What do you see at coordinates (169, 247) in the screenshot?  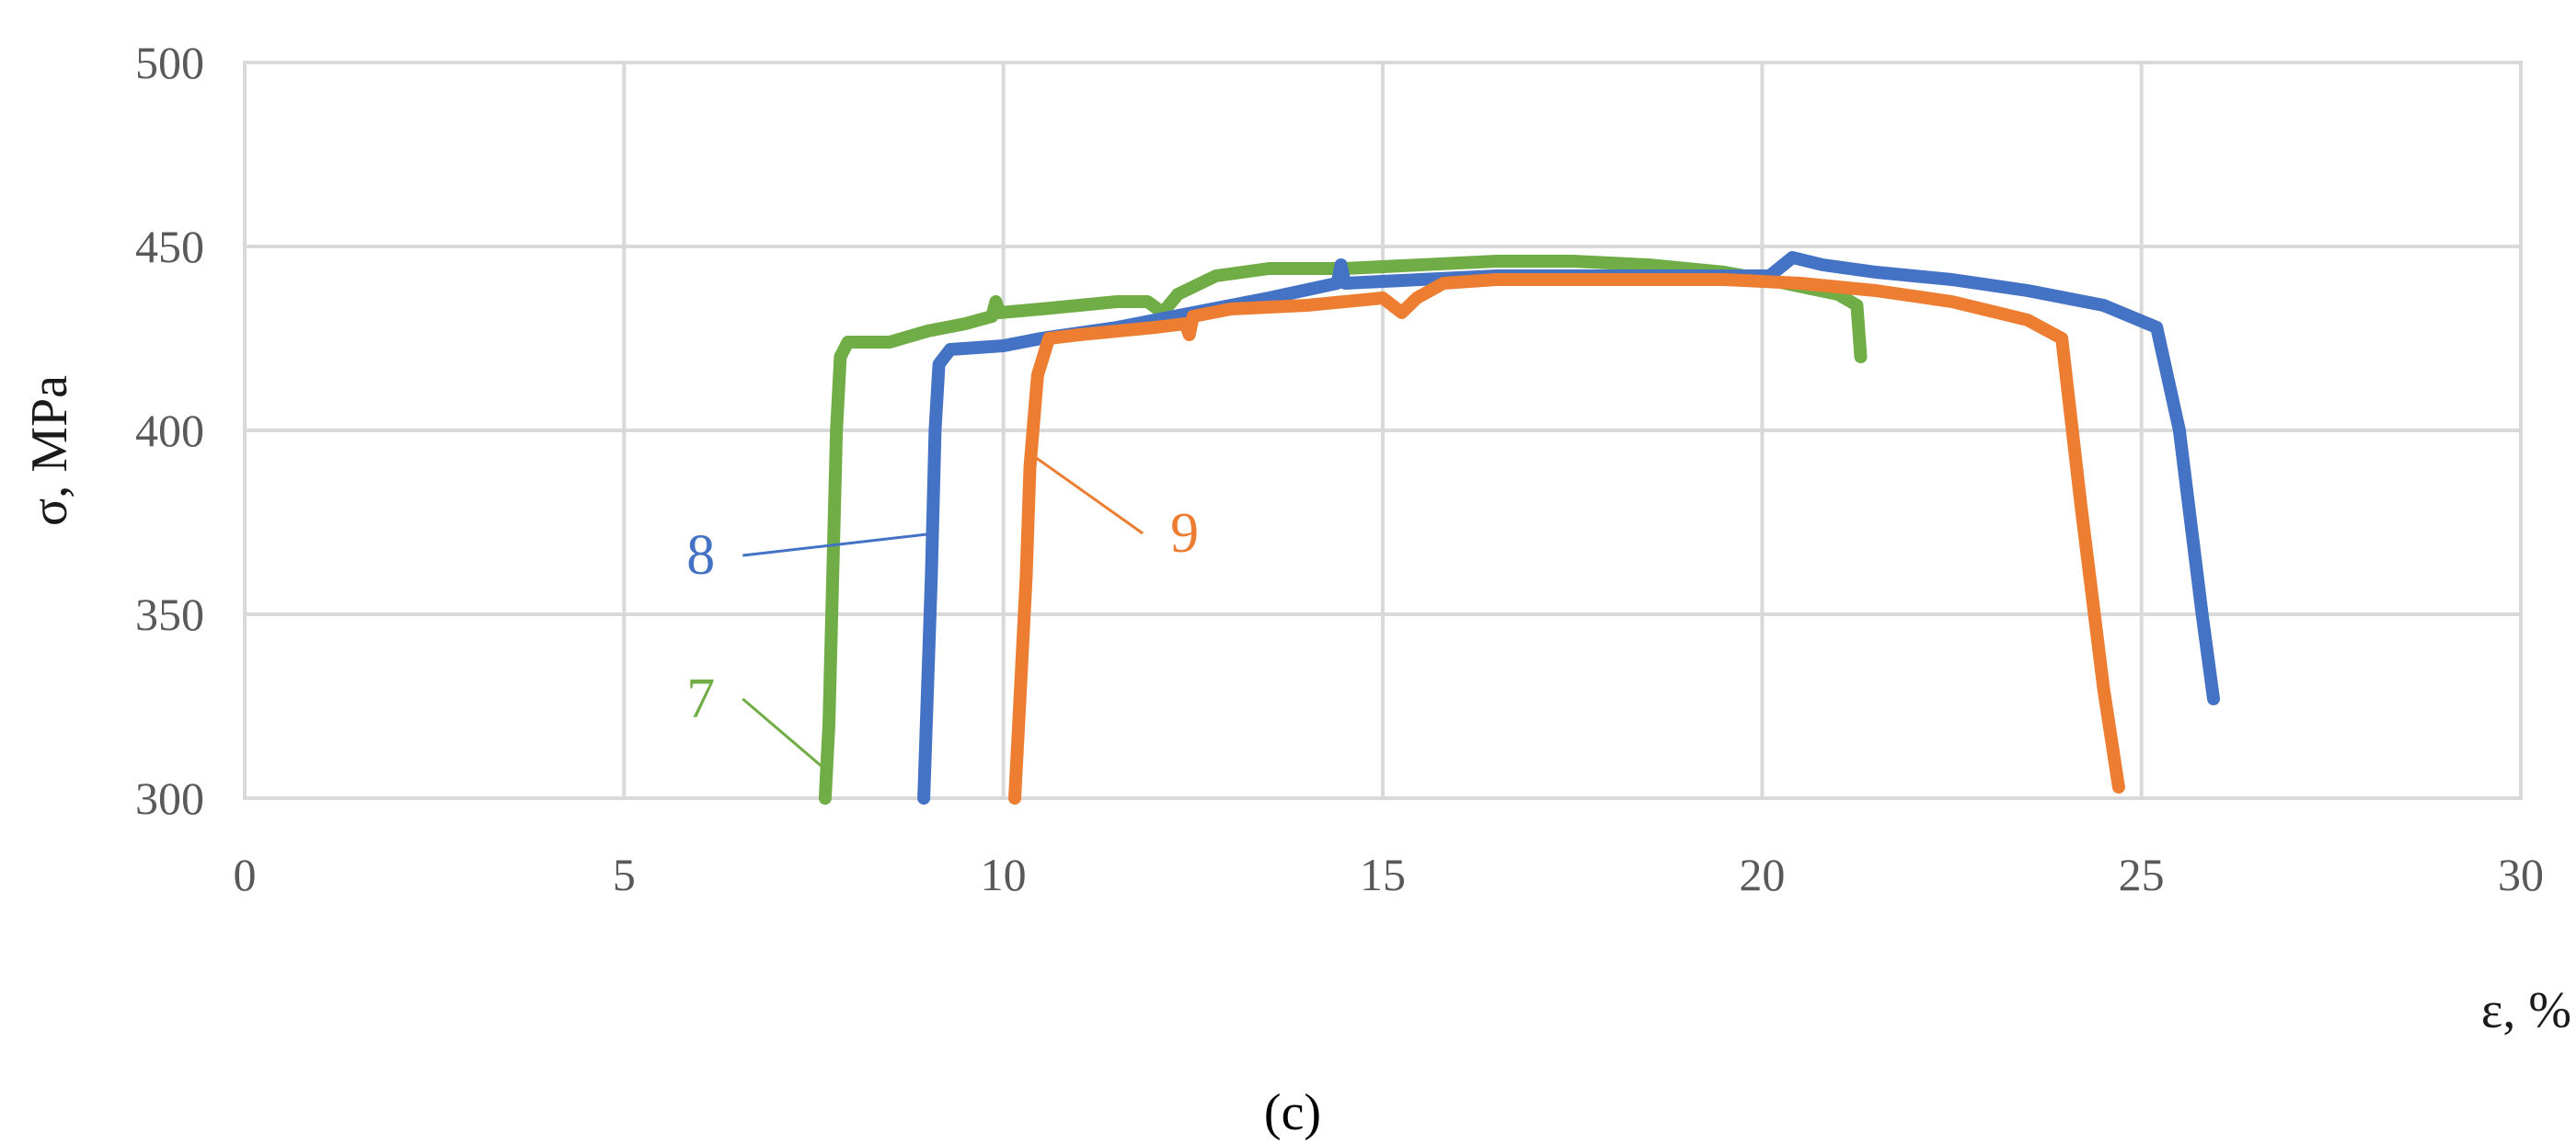 I see `y-tick-label: 450` at bounding box center [169, 247].